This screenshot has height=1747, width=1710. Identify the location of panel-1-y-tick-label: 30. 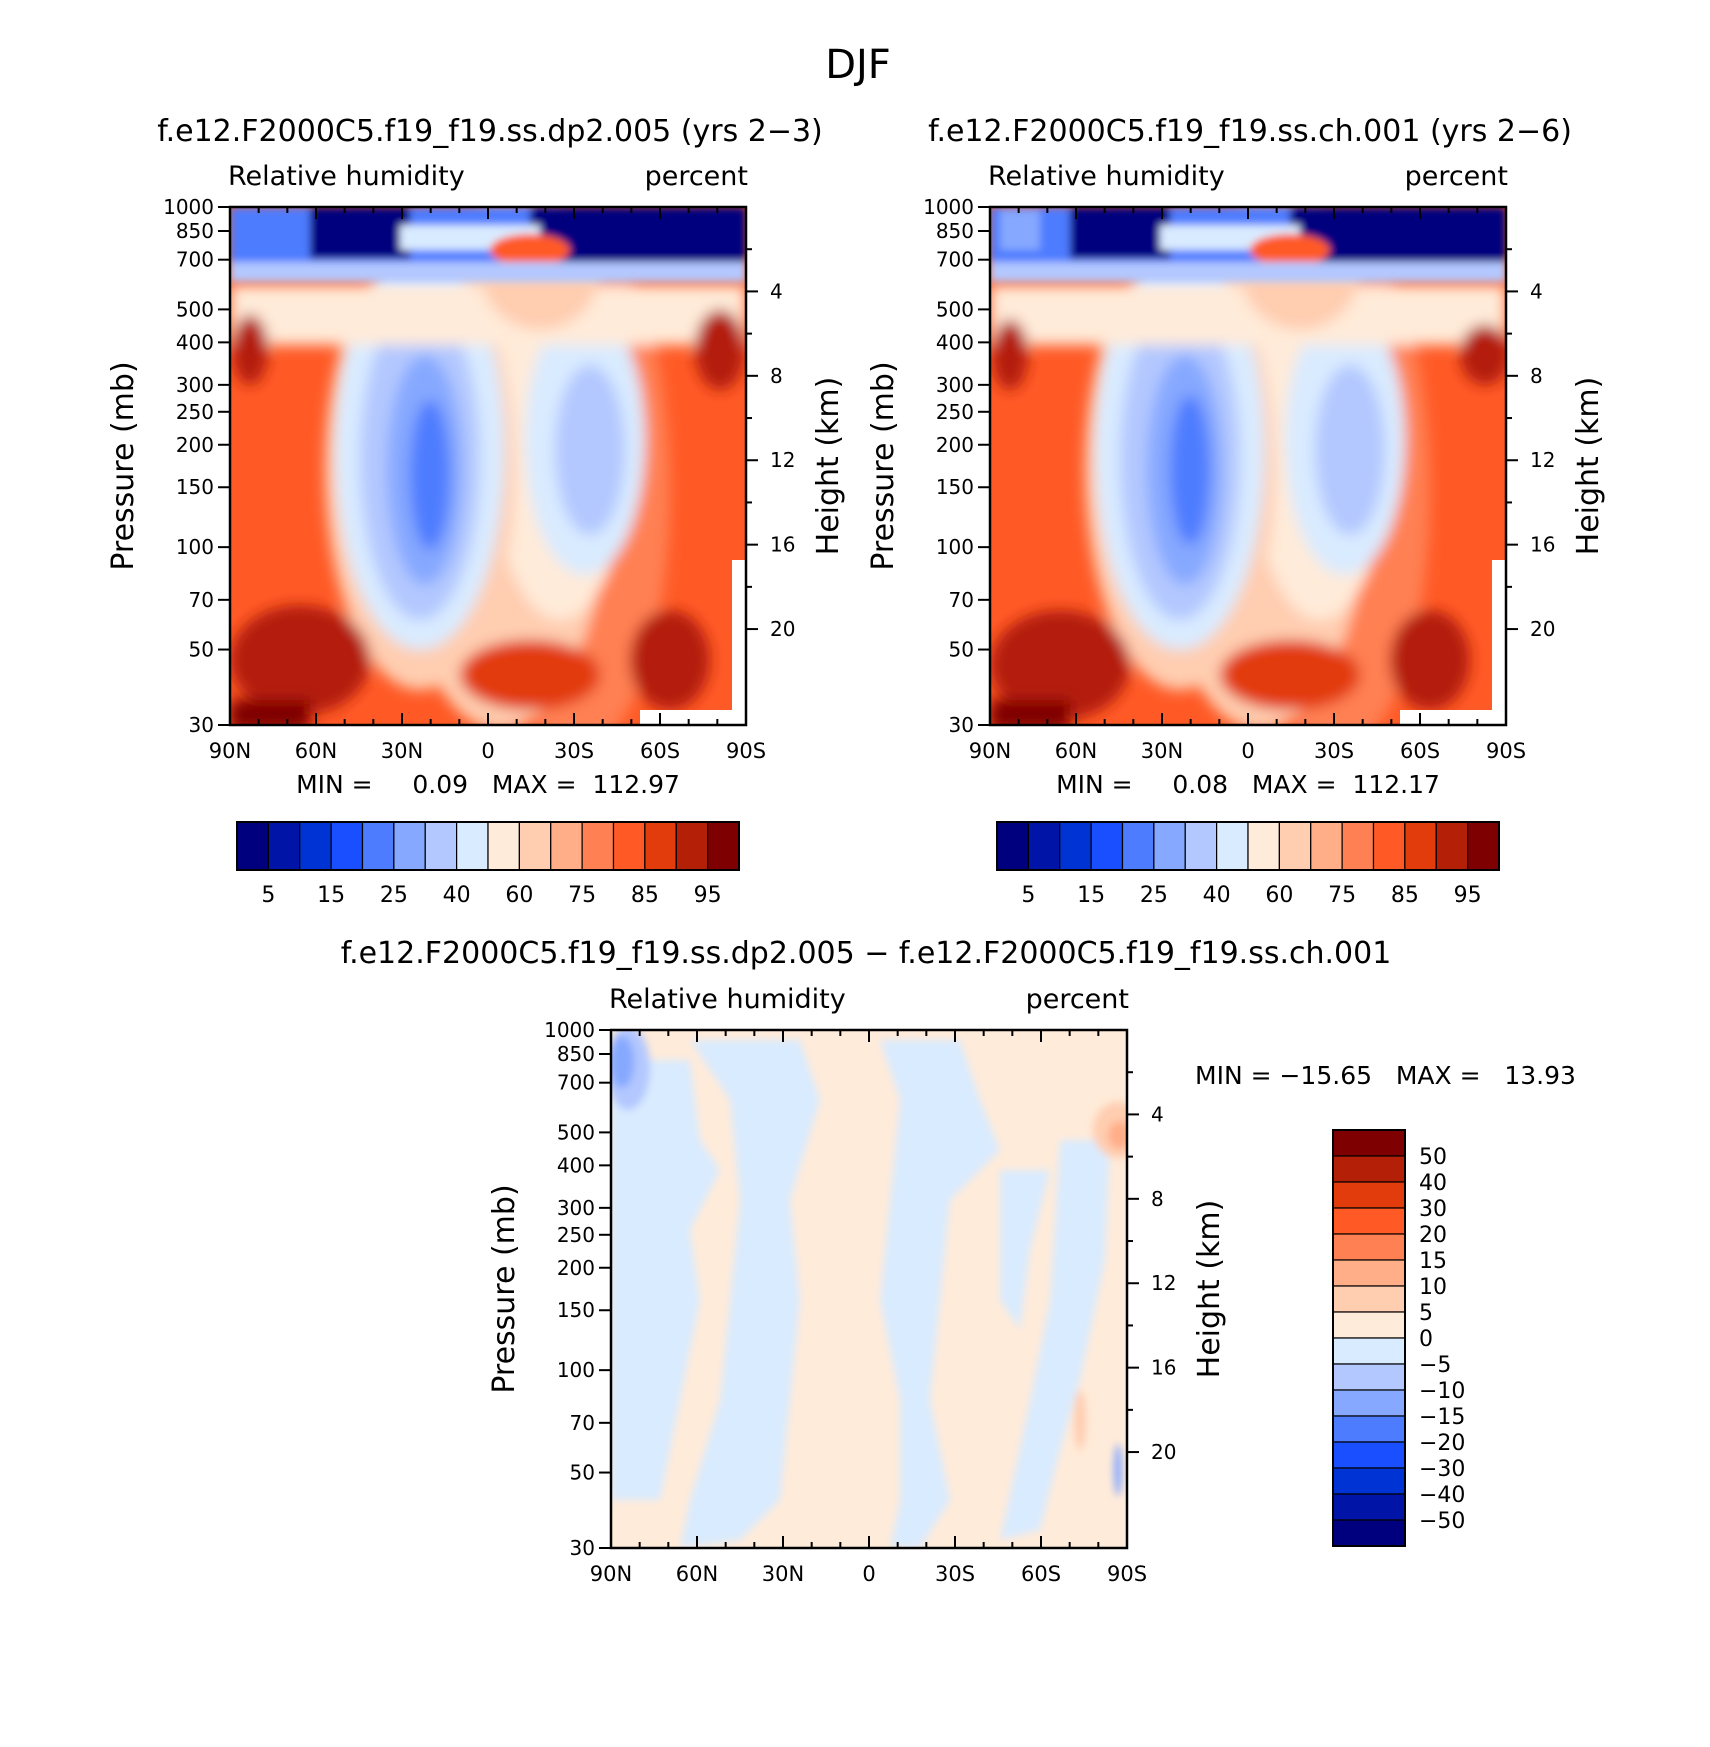
(201, 725).